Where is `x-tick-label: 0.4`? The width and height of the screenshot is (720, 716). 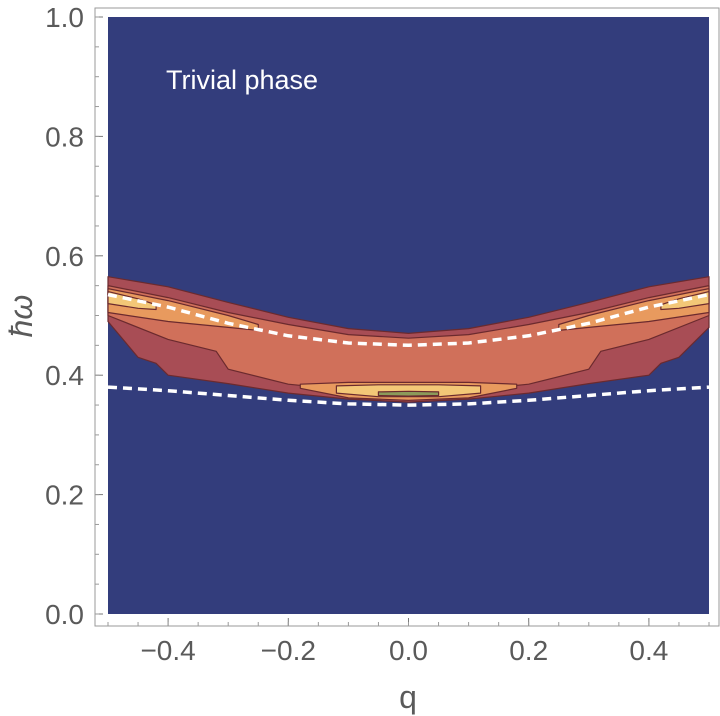
x-tick-label: 0.4 is located at coordinates (648, 650).